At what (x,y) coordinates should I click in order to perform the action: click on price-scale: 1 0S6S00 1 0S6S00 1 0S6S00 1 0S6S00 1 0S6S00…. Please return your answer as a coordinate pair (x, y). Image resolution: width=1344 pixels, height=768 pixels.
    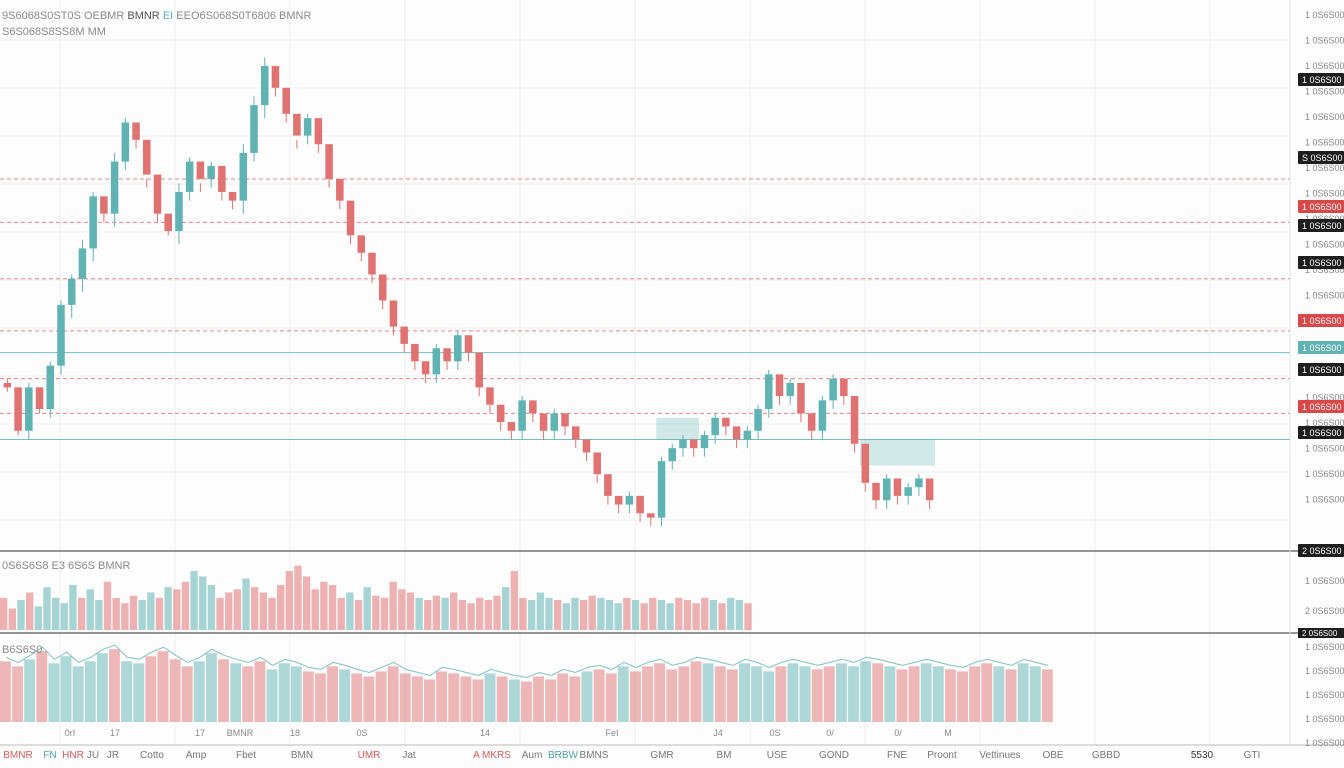
    Looking at the image, I should click on (1321, 283).